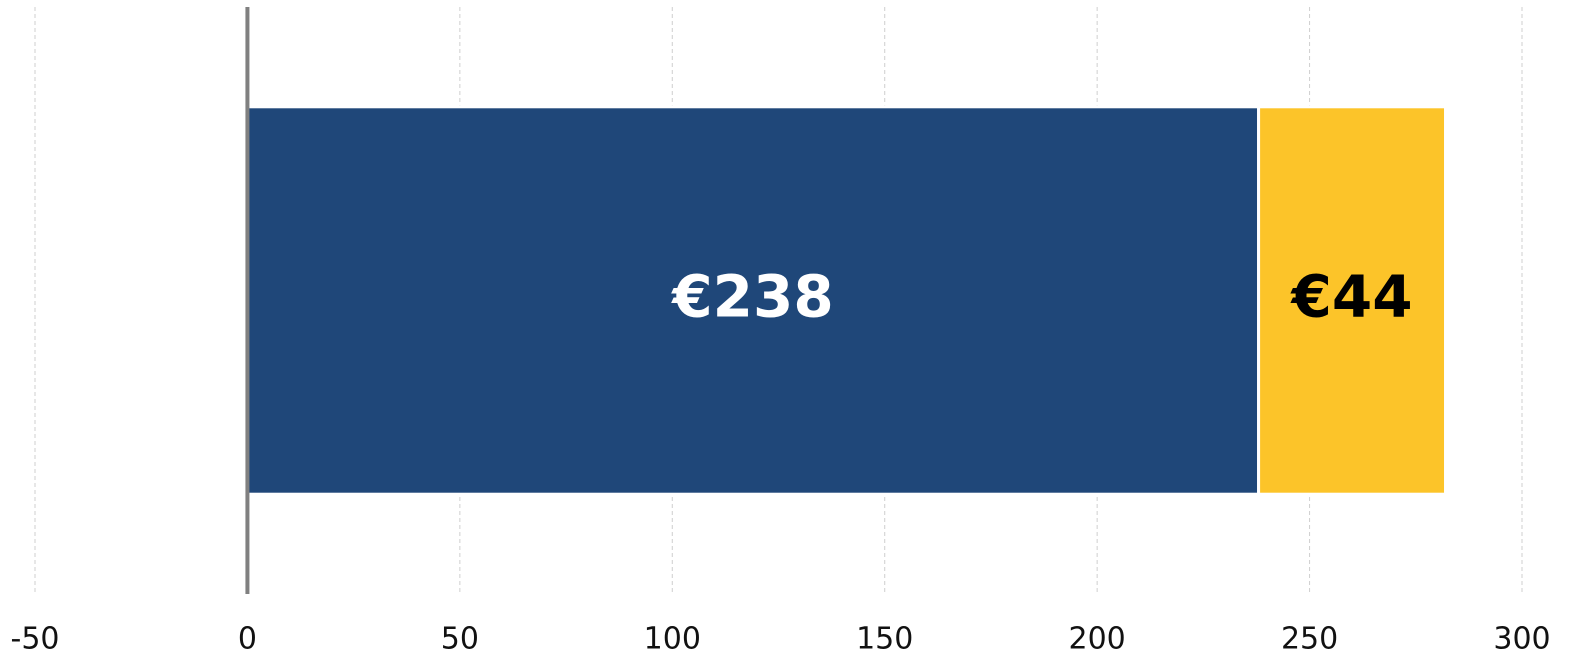 The width and height of the screenshot is (1591, 668). What do you see at coordinates (672, 639) in the screenshot?
I see `x-tick-label: 100` at bounding box center [672, 639].